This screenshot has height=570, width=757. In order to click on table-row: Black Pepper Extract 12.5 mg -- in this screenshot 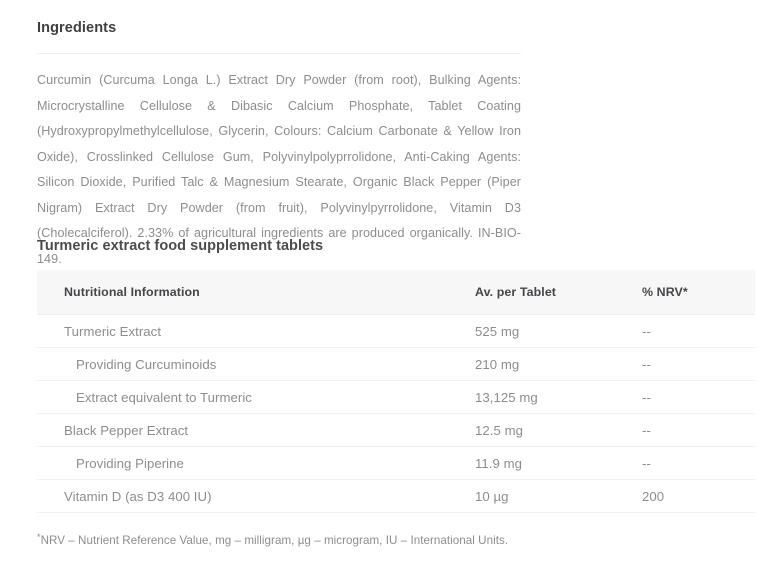, I will do `click(396, 430)`.